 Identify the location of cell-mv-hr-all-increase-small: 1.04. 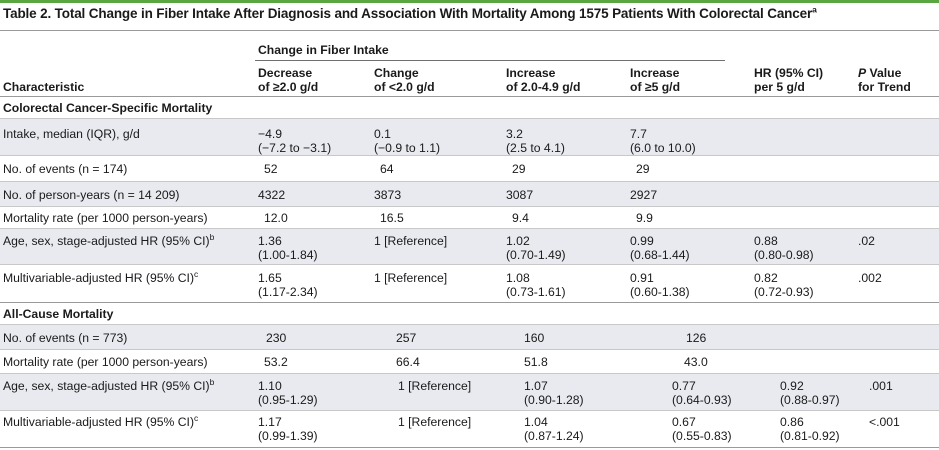
(536, 422).